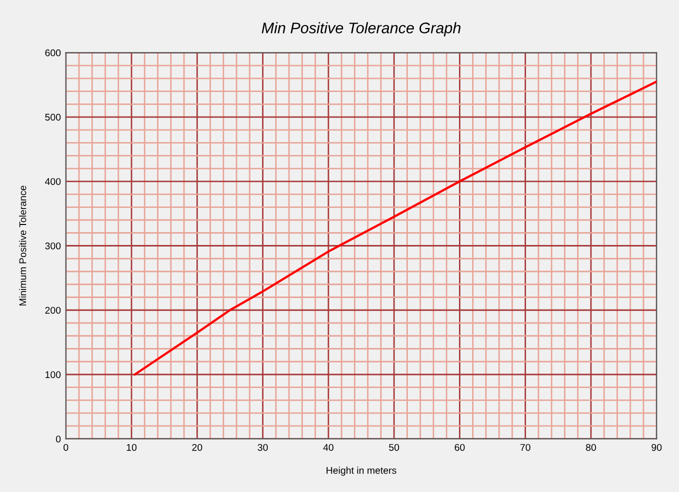 The width and height of the screenshot is (679, 492). Describe the element at coordinates (53, 117) in the screenshot. I see `y-tick-label: 500` at that location.